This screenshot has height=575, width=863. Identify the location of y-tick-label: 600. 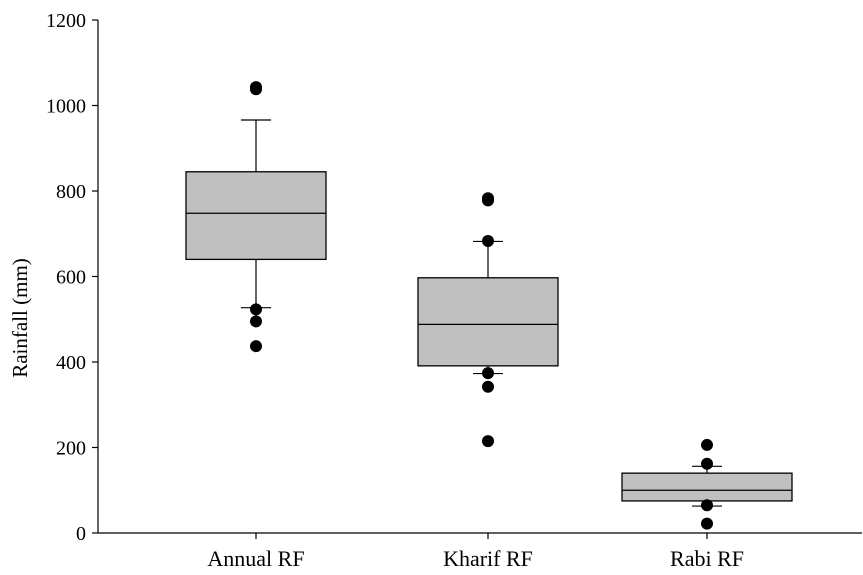
(71, 278).